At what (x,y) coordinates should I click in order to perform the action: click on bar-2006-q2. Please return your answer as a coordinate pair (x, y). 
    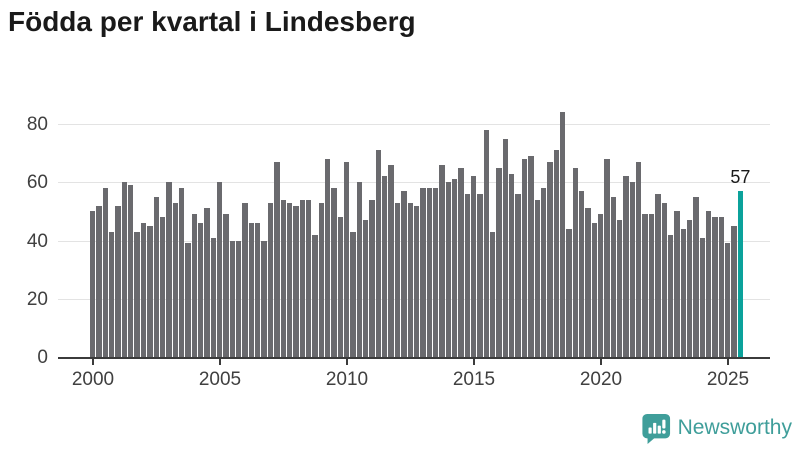
    Looking at the image, I should click on (251, 290).